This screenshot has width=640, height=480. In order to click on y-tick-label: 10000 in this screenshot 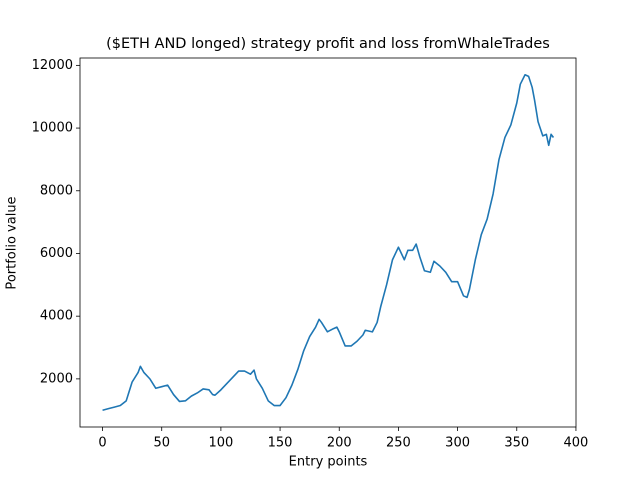, I will do `click(52, 128)`.